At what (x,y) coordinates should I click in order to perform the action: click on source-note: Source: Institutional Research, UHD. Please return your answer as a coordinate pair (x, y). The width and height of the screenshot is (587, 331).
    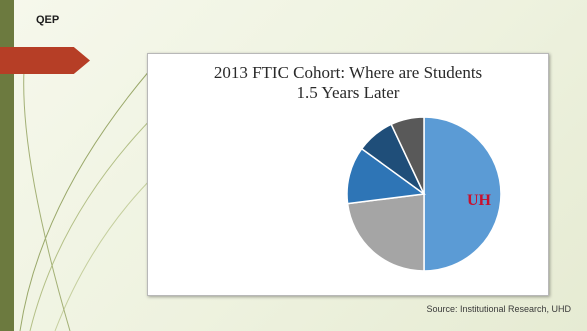
    Looking at the image, I should click on (498, 309).